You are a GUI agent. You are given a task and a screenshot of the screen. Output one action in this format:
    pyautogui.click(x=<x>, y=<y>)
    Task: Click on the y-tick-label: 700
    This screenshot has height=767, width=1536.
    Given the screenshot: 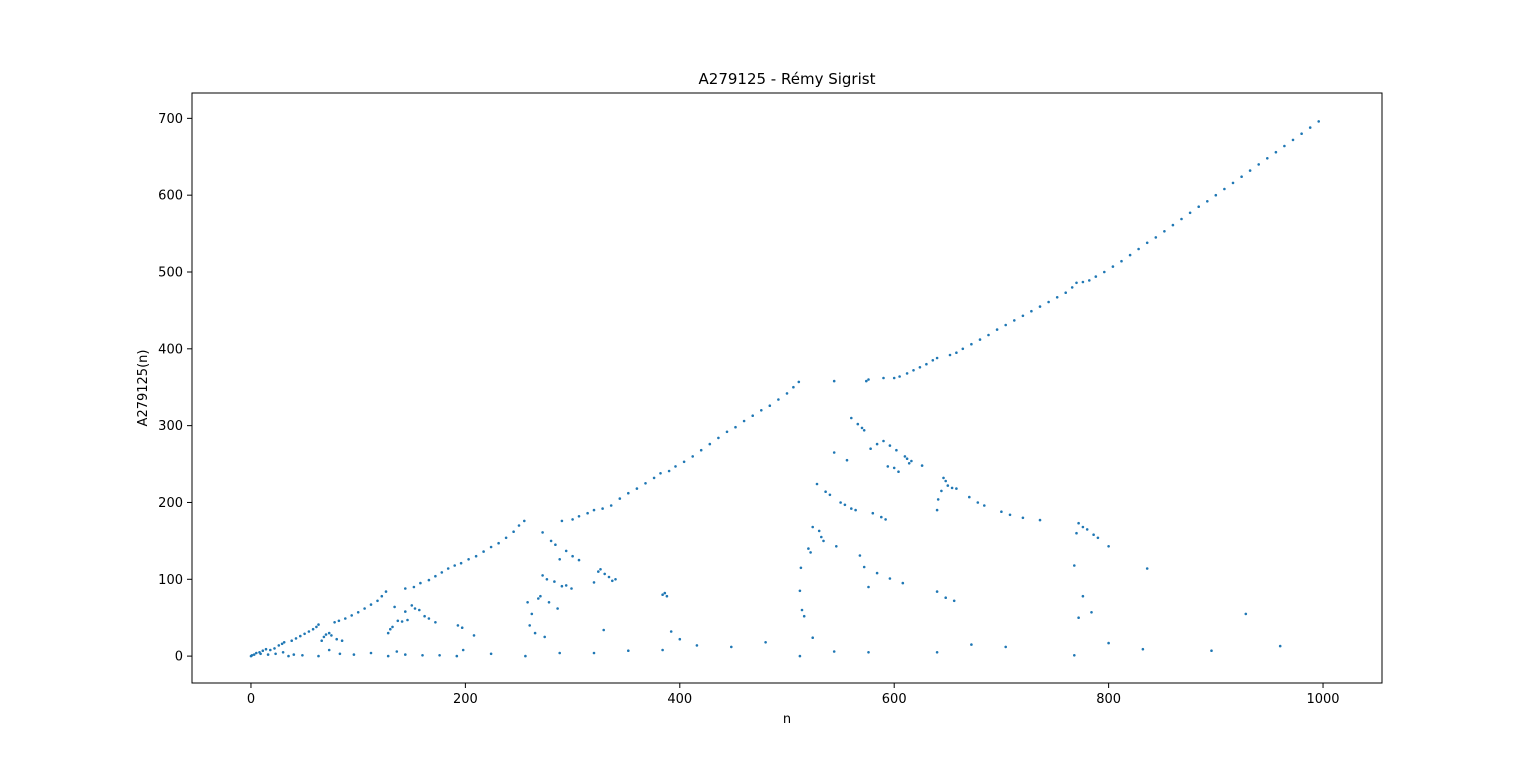 What is the action you would take?
    pyautogui.click(x=170, y=119)
    